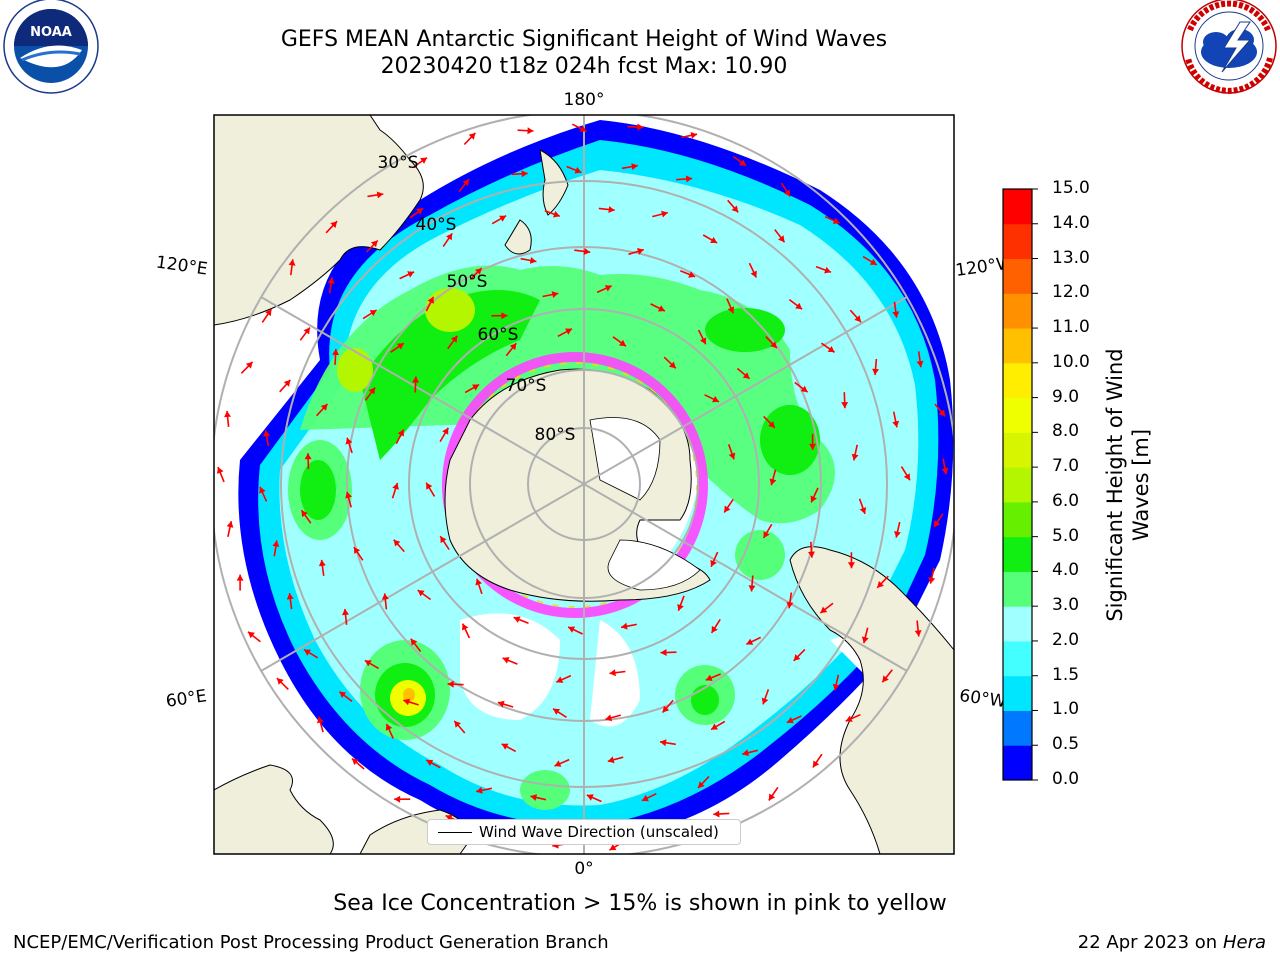 The height and width of the screenshot is (960, 1280). What do you see at coordinates (584, 66) in the screenshot?
I see `chart-subtitle: 20230420 t18z 024h fcst Max: 10.90` at bounding box center [584, 66].